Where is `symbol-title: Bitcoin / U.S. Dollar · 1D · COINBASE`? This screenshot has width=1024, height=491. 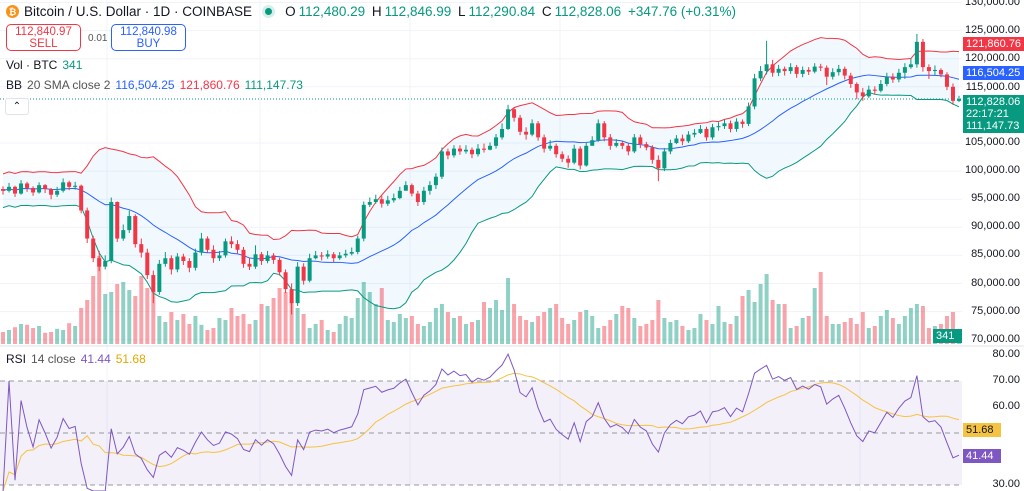 symbol-title: Bitcoin / U.S. Dollar · 1D · COINBASE is located at coordinates (138, 11).